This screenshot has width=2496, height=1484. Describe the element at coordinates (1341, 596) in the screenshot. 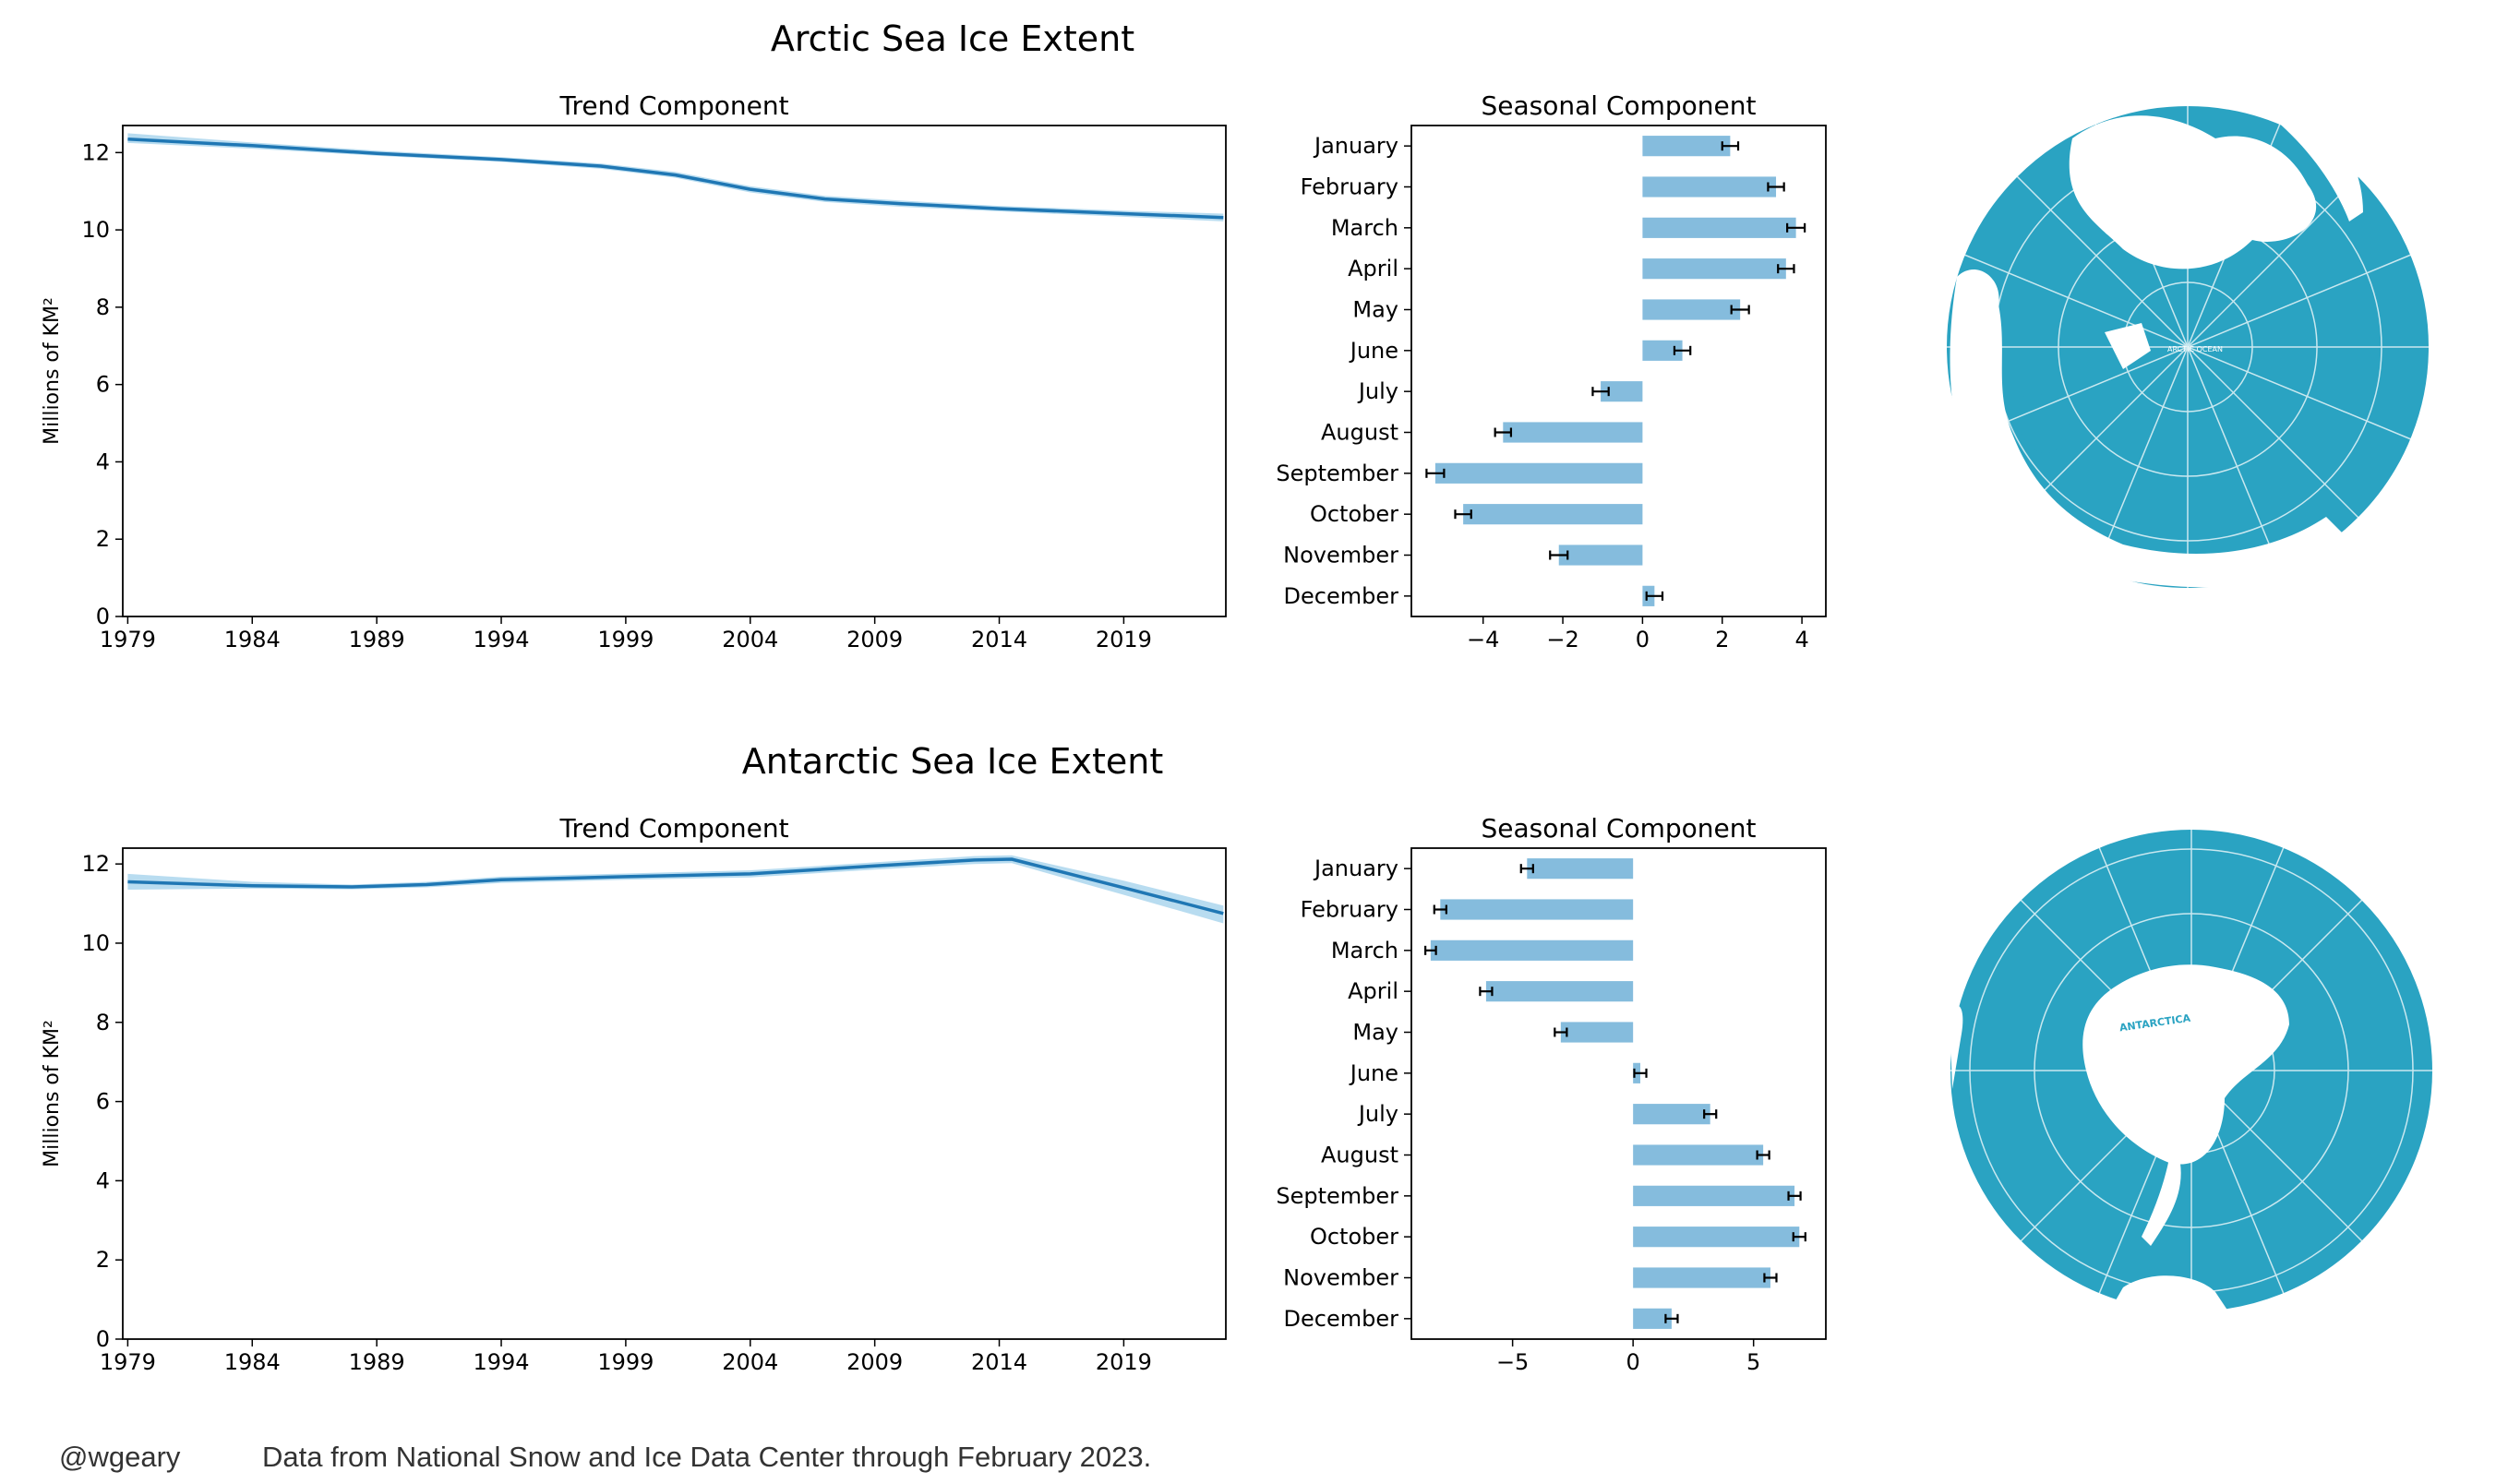

I see `arctic-seasonal-month-label: December` at that location.